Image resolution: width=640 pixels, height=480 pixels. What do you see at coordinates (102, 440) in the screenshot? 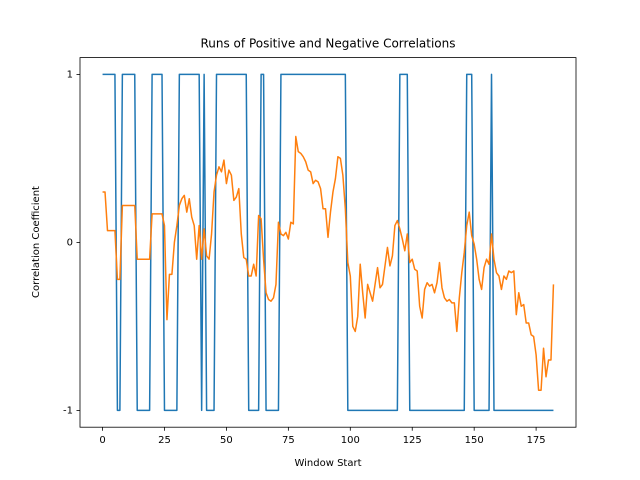
I see `x-tick-label: 0` at bounding box center [102, 440].